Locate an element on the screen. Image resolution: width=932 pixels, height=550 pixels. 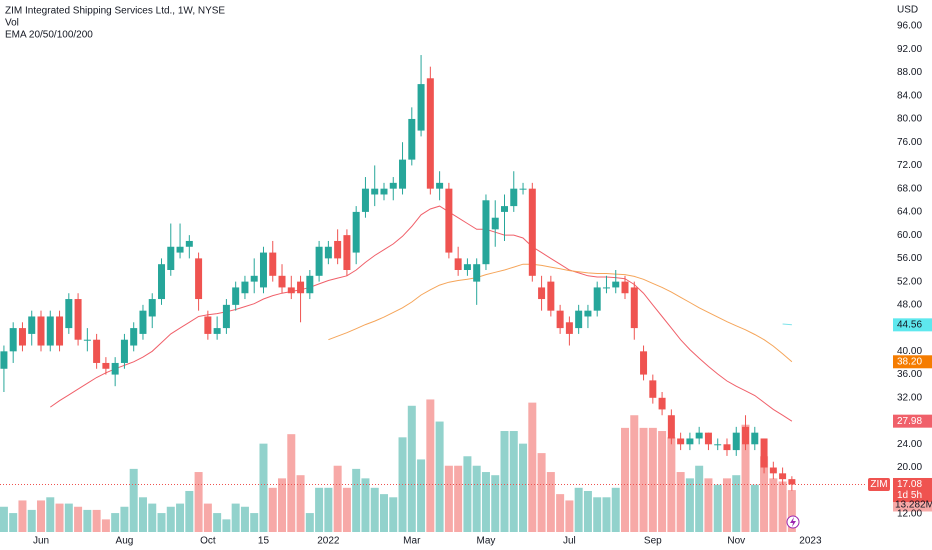
x-tick-label: Oct is located at coordinates (208, 541).